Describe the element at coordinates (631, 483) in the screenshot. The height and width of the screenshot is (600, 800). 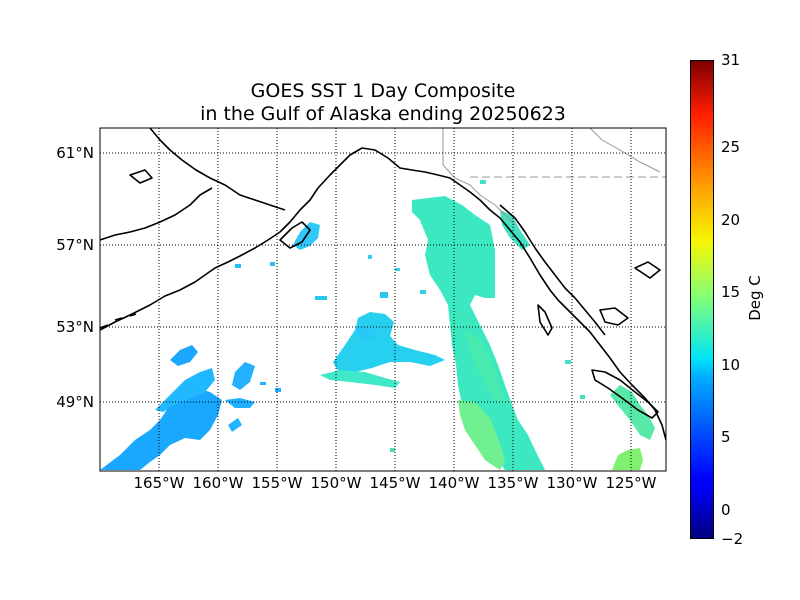
I see `lon-label-125: 125°W` at that location.